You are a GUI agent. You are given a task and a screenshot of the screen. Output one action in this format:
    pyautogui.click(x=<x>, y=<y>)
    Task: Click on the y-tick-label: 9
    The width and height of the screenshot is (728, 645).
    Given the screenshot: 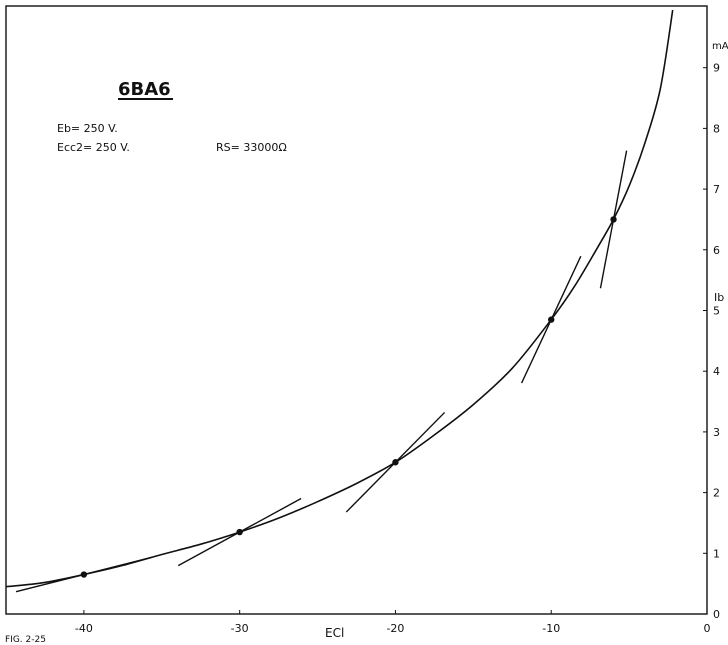 What is the action you would take?
    pyautogui.click(x=716, y=68)
    